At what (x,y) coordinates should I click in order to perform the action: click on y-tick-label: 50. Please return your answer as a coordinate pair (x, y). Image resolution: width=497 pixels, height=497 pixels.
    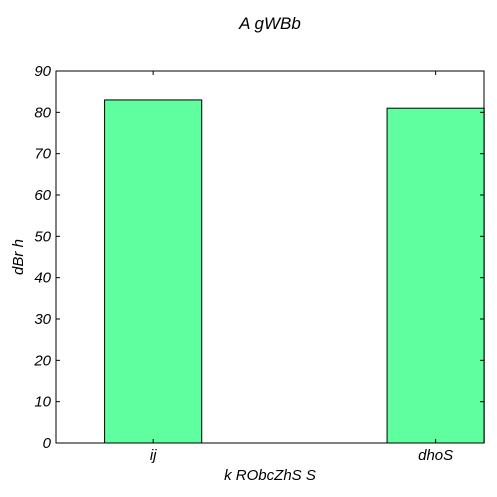
    Looking at the image, I should click on (42, 236).